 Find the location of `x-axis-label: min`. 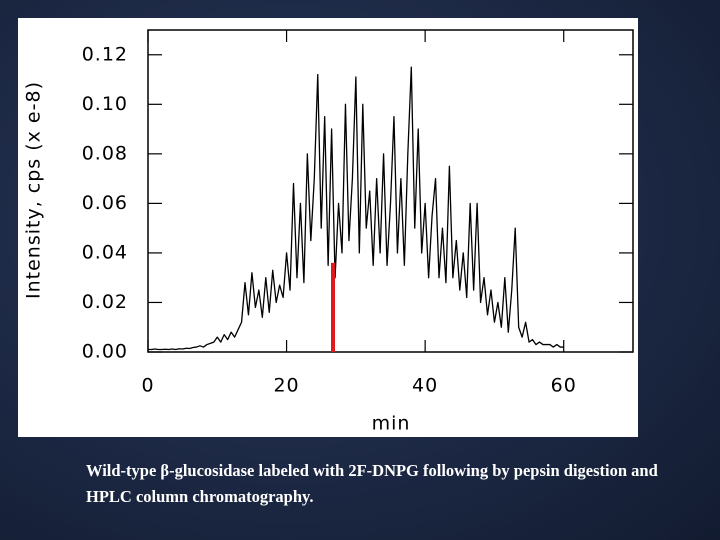

x-axis-label: min is located at coordinates (391, 424).